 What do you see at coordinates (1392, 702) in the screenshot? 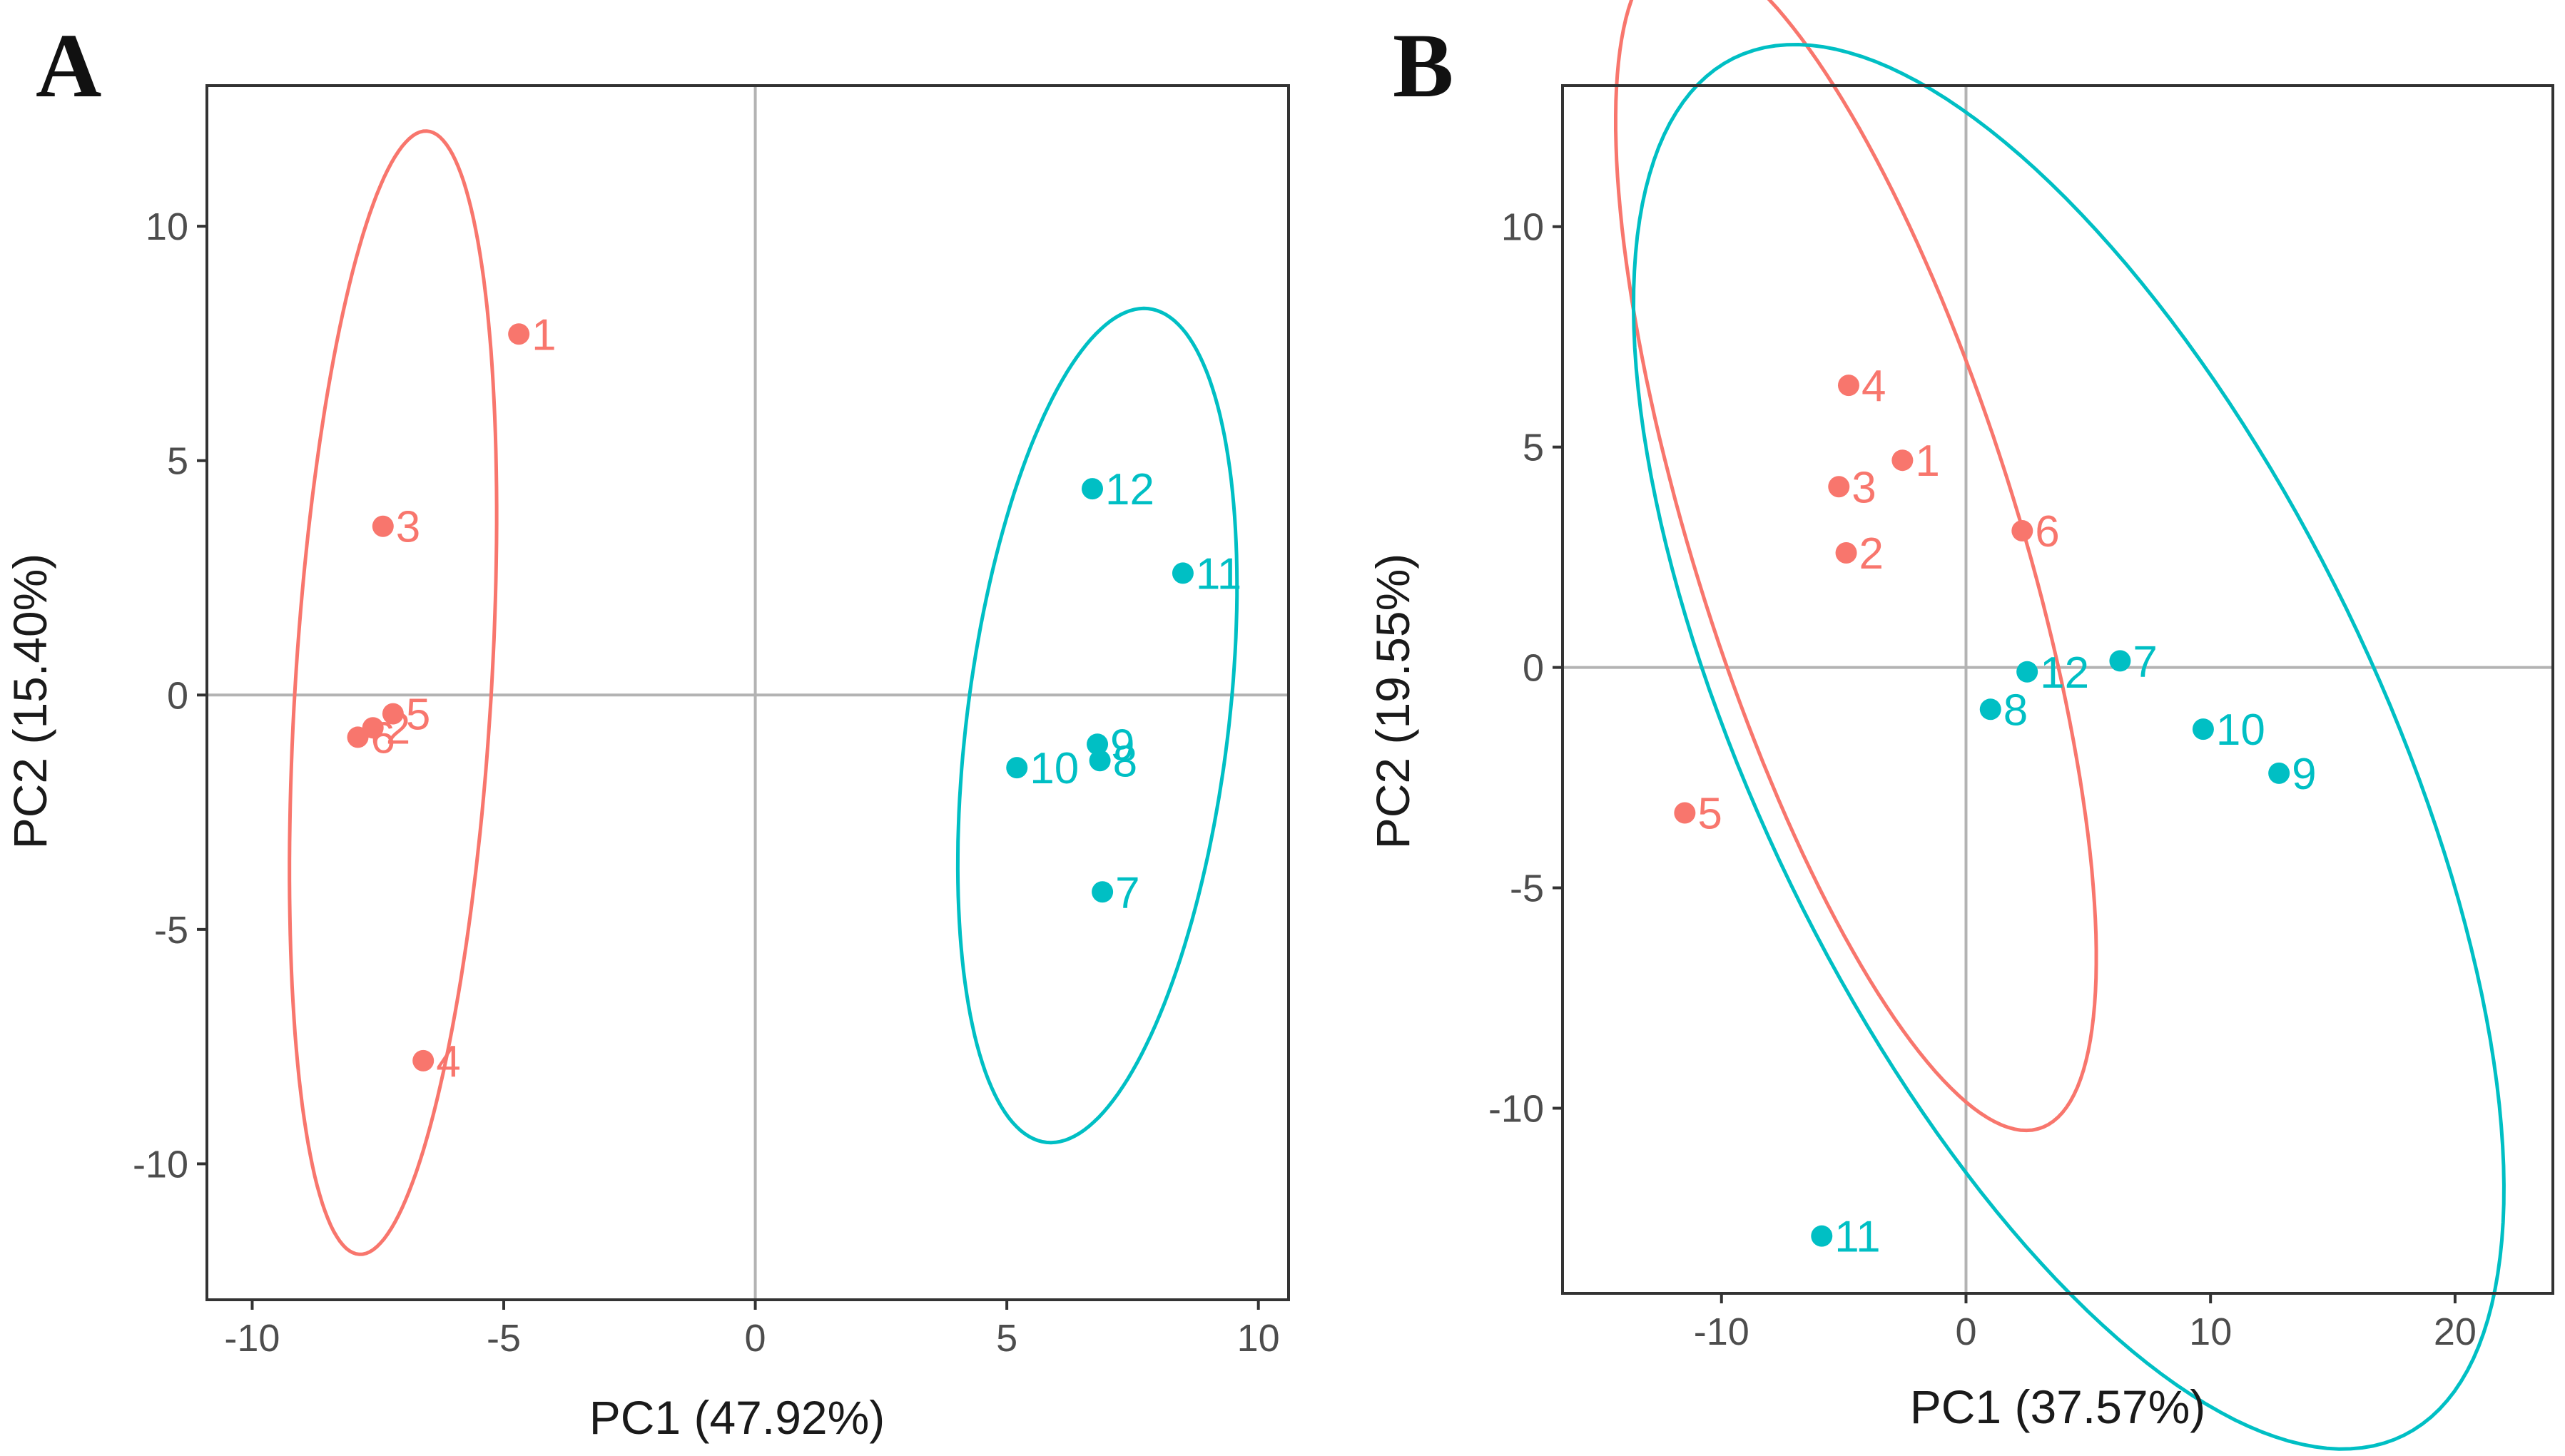
I see `y-axis-title: PC2 (19.55%)` at bounding box center [1392, 702].